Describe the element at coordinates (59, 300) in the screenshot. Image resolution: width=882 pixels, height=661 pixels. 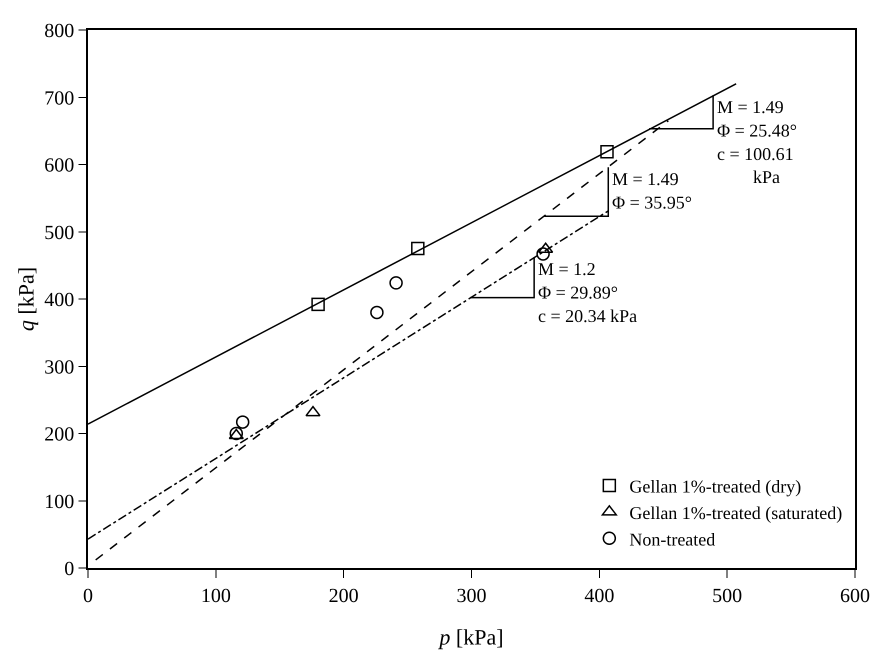
I see `y-tick-label: 400` at that location.